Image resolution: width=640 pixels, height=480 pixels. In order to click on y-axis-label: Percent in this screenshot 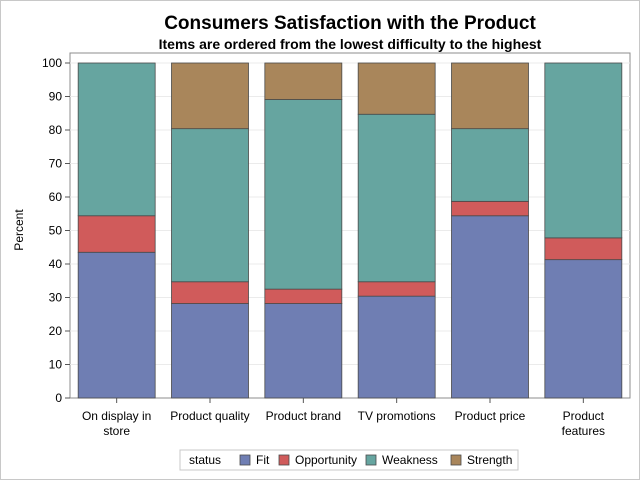, I will do `click(19, 230)`.